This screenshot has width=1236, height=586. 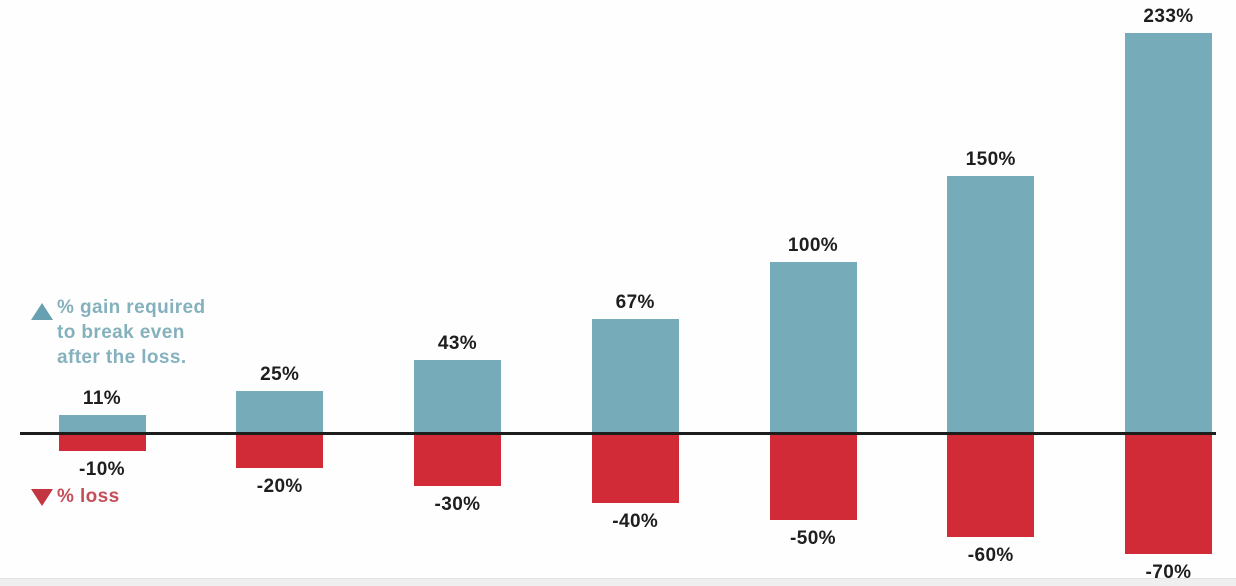 I want to click on loss-value-label: -10%, so click(x=102, y=469).